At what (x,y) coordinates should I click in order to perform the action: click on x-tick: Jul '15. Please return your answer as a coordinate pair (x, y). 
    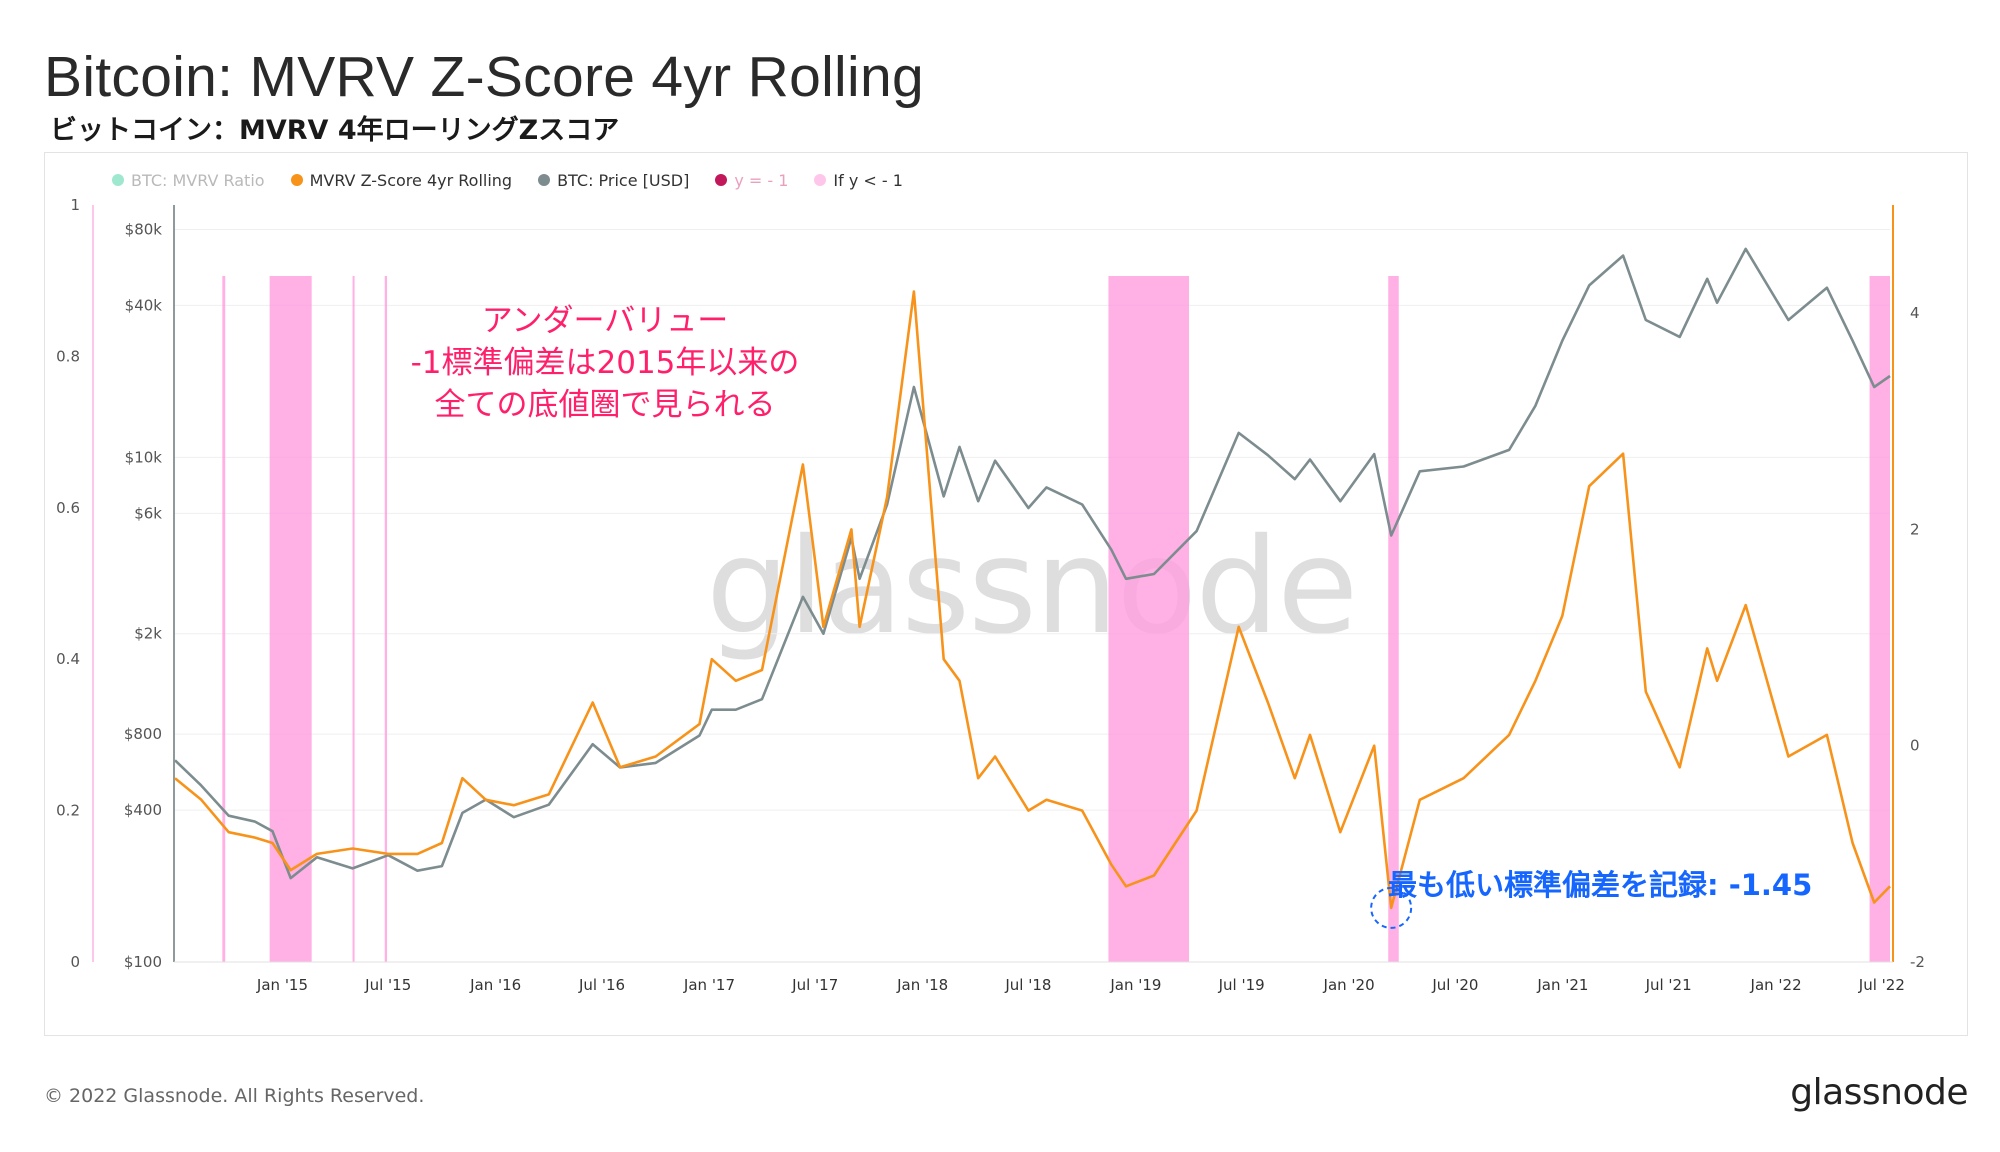
    Looking at the image, I should click on (387, 985).